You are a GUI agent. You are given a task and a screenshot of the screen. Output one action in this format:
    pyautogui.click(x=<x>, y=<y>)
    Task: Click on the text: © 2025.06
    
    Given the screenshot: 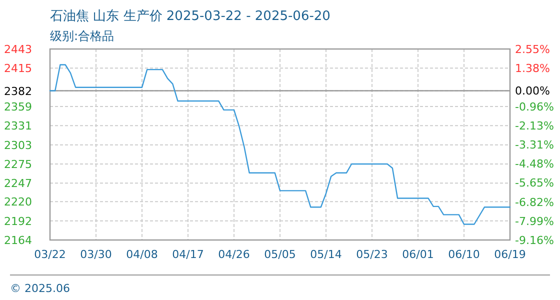 What is the action you would take?
    pyautogui.click(x=40, y=288)
    